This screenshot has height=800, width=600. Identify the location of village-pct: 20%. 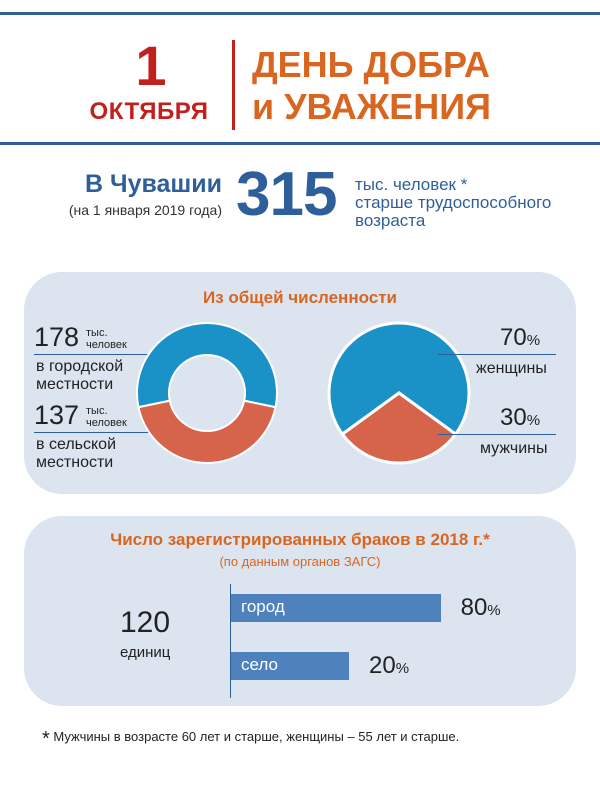
(389, 666).